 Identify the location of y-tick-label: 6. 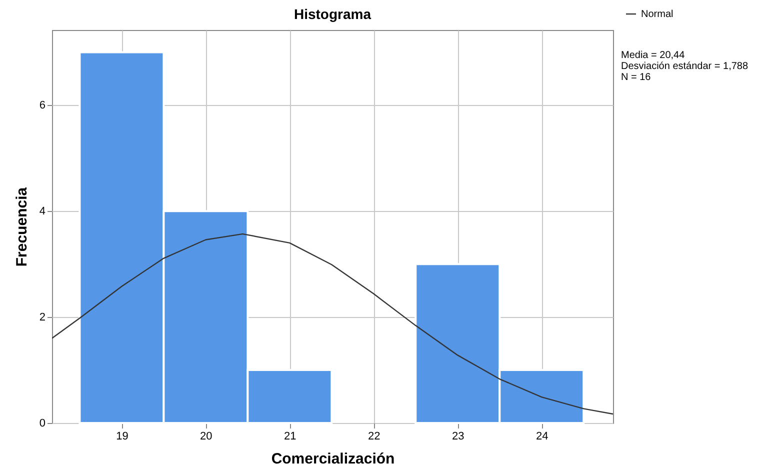
(42, 106).